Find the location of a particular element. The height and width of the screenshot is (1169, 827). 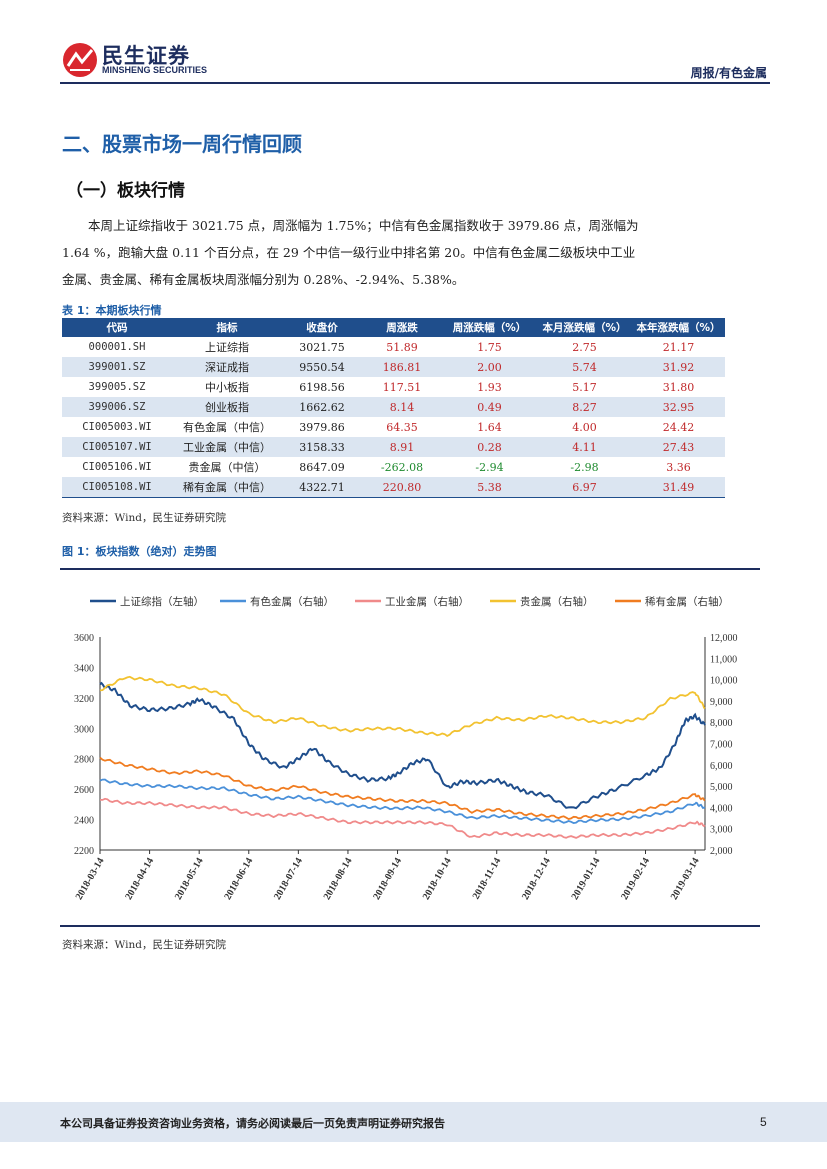

y-left-tick-label: 3200 is located at coordinates (84, 699).